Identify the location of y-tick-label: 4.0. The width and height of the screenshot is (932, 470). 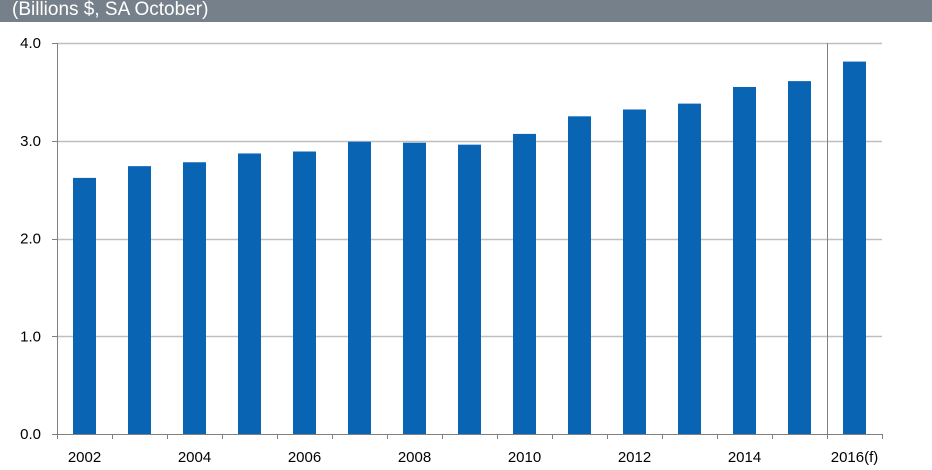
(30, 43).